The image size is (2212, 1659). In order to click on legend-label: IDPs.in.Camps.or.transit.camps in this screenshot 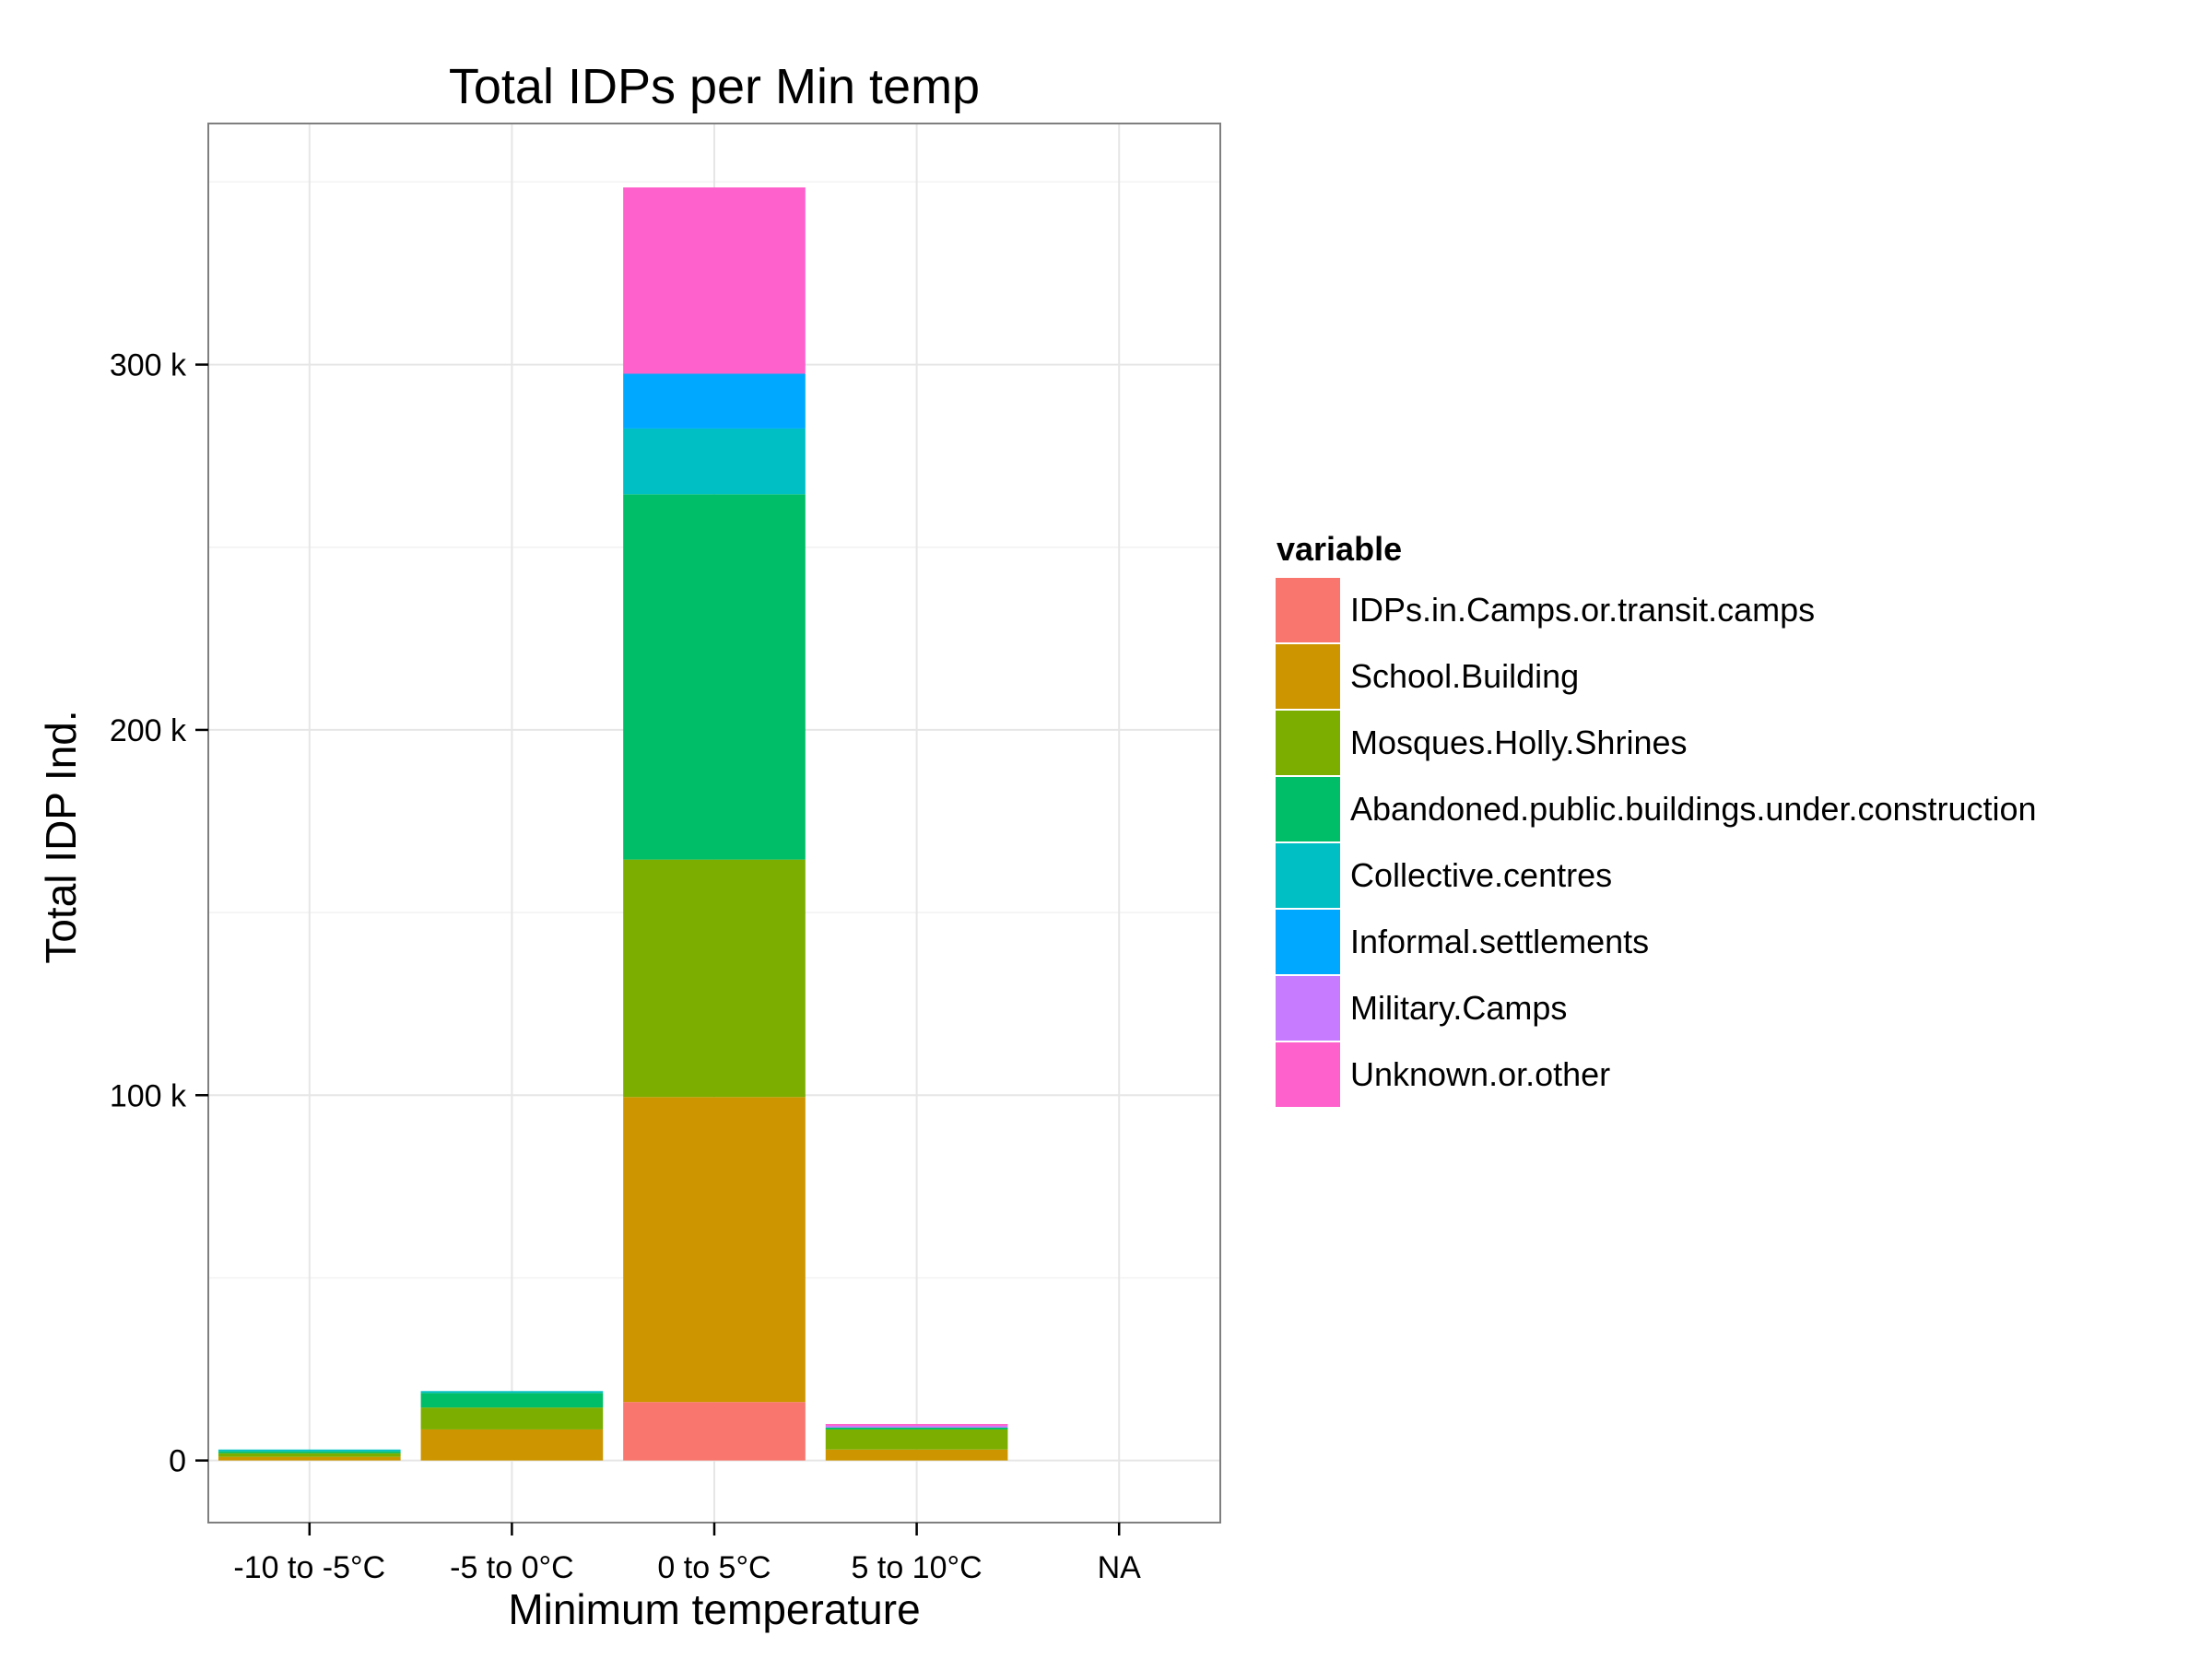, I will do `click(1582, 610)`.